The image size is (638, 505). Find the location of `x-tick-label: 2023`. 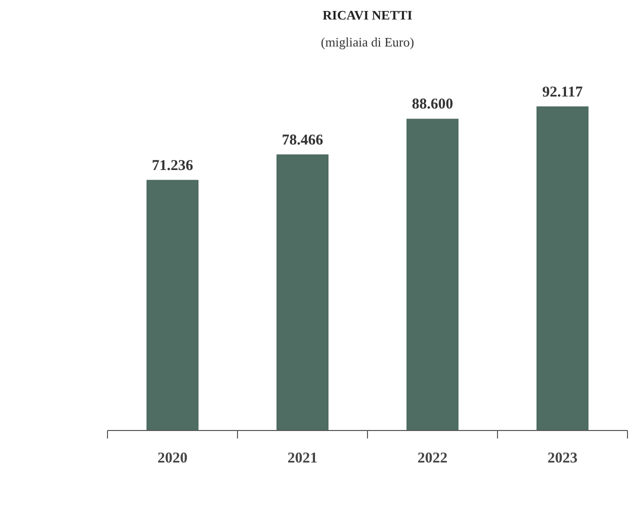

x-tick-label: 2023 is located at coordinates (563, 458).